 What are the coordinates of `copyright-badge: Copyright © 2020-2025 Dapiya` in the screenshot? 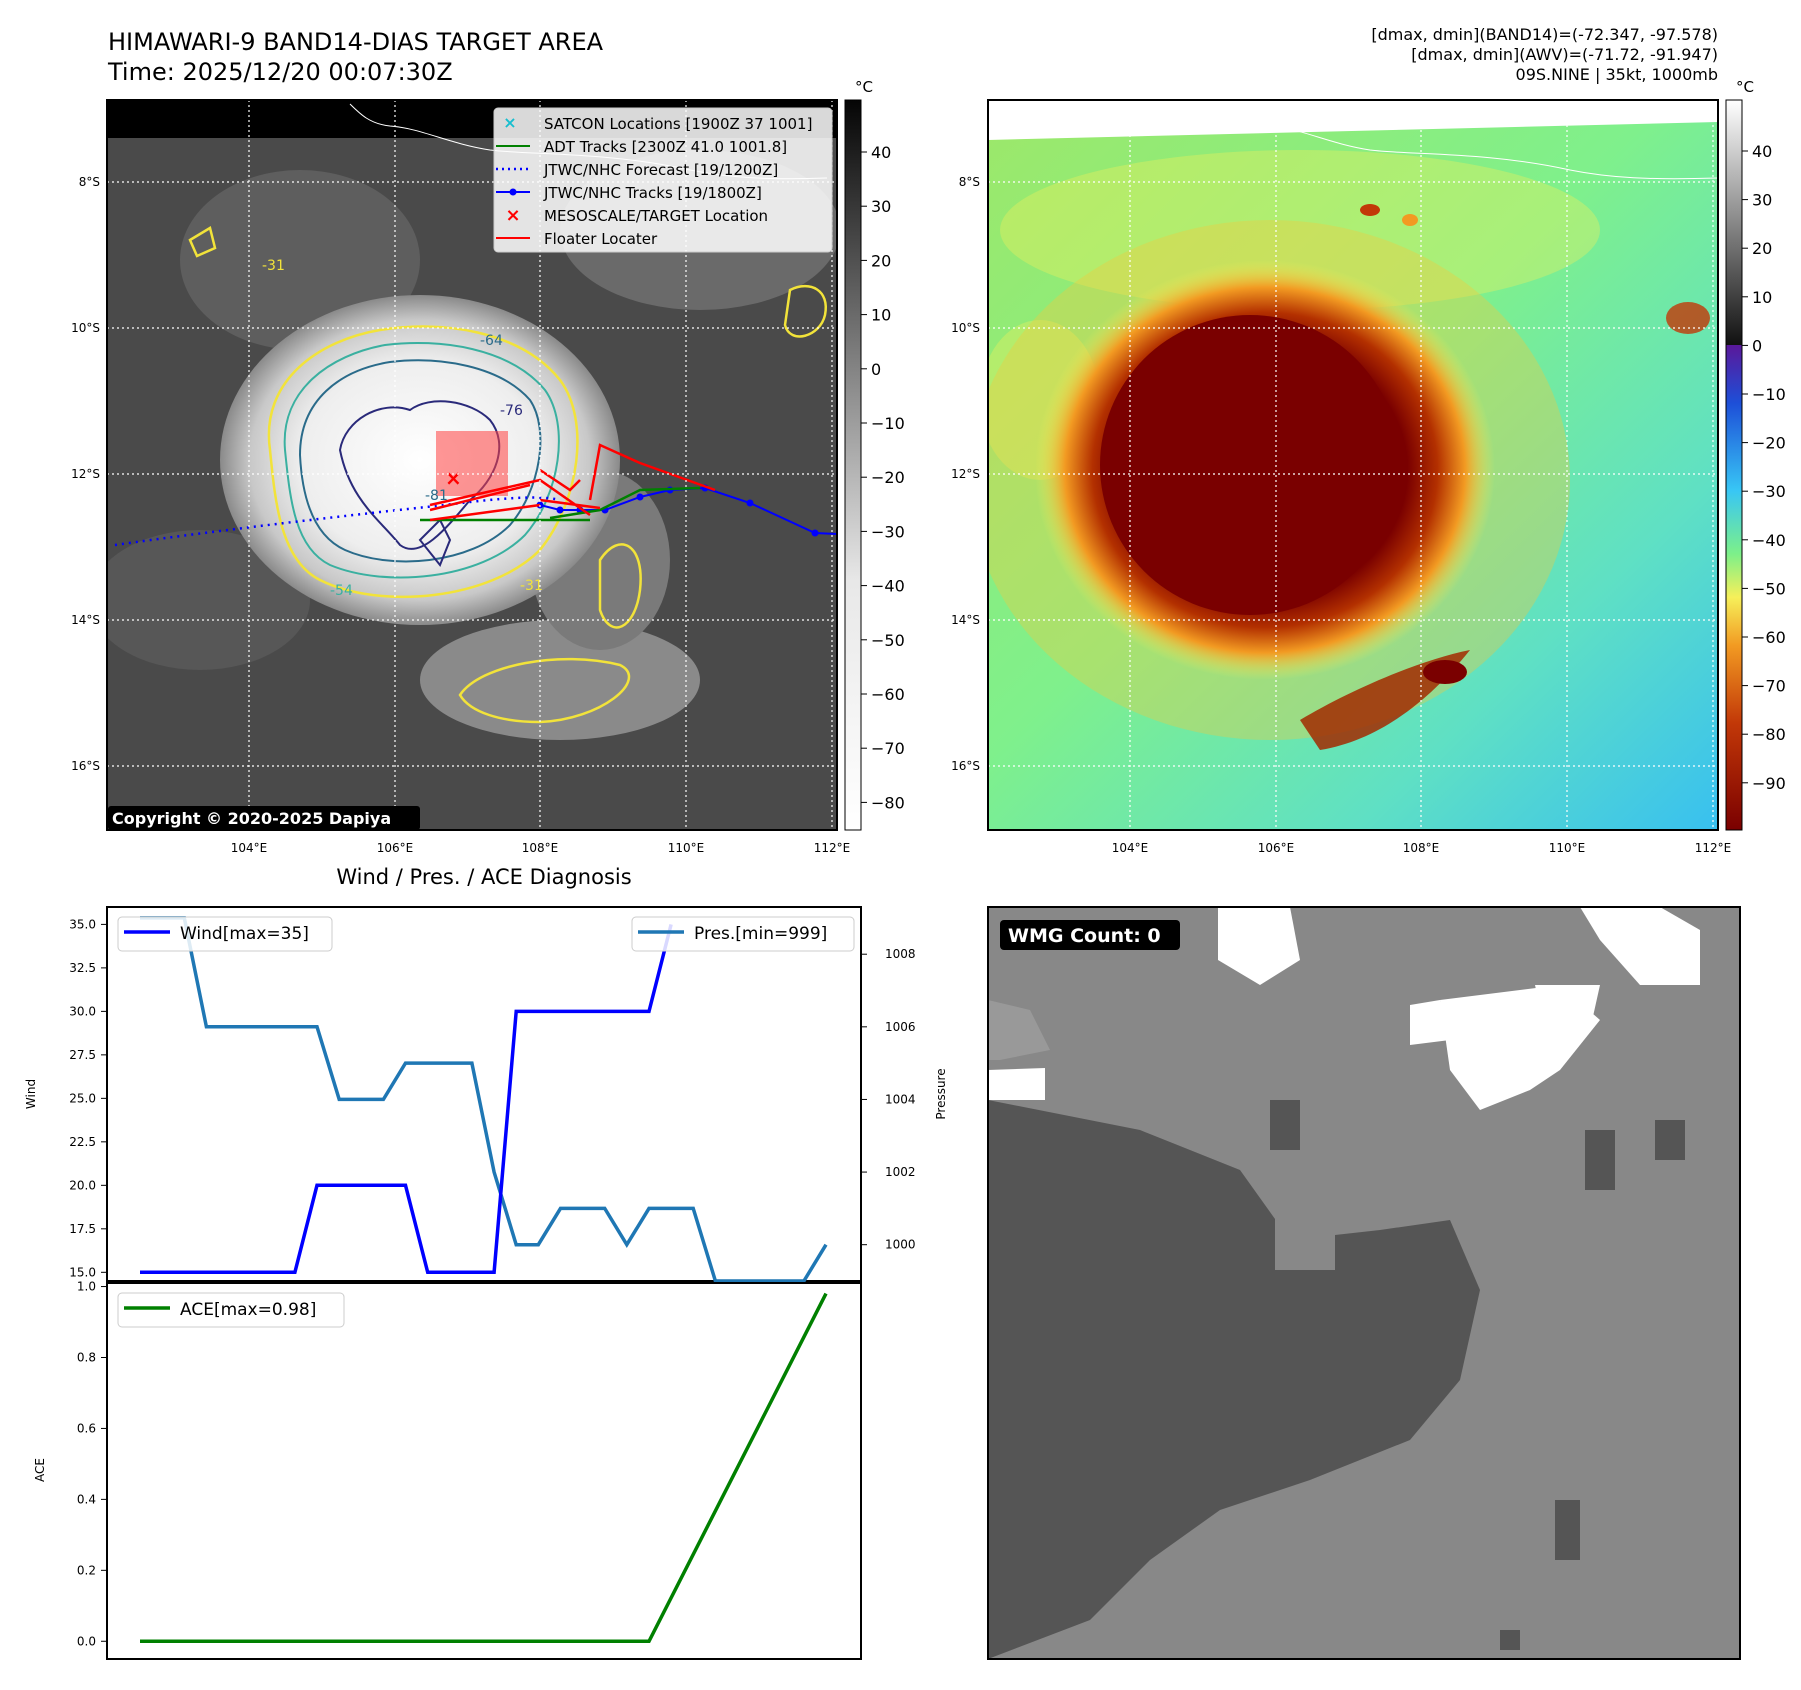 It's located at (264, 818).